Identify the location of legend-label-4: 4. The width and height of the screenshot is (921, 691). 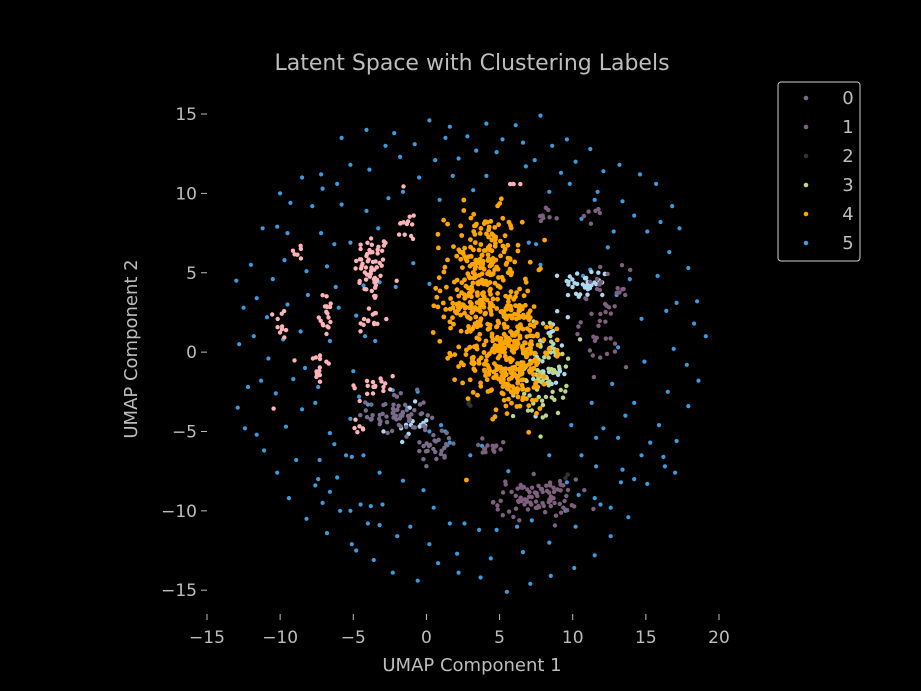
(847, 214).